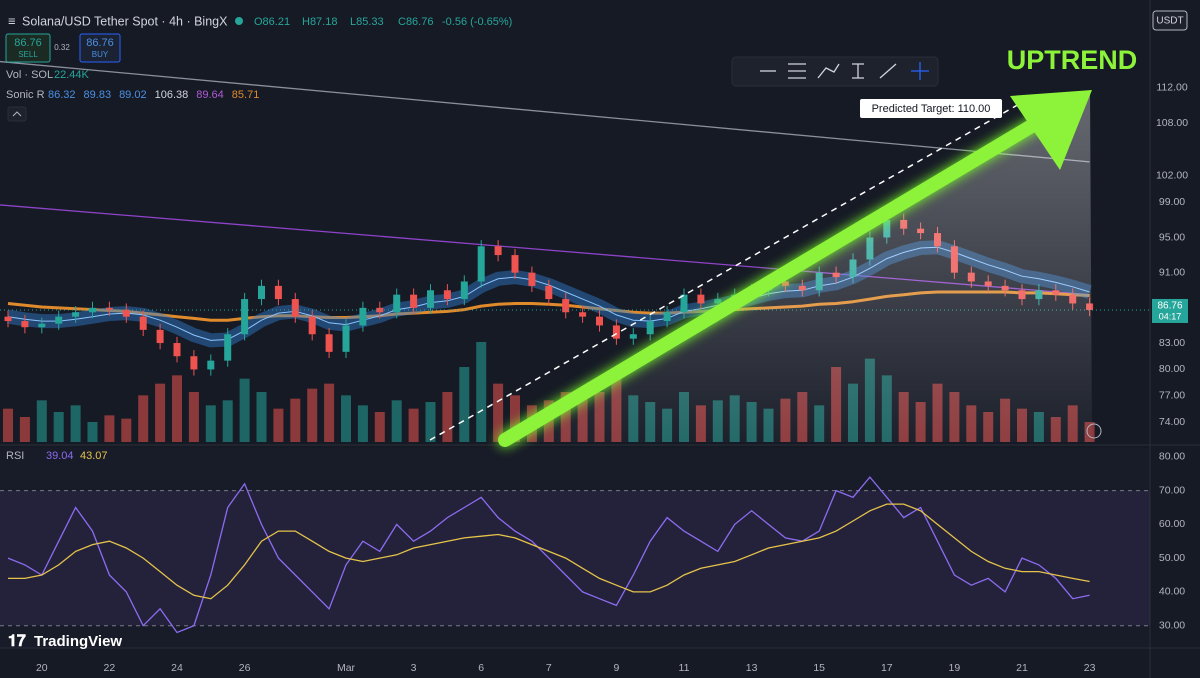 Image resolution: width=1200 pixels, height=678 pixels. I want to click on y-tick-label: 99.00, so click(1172, 202).